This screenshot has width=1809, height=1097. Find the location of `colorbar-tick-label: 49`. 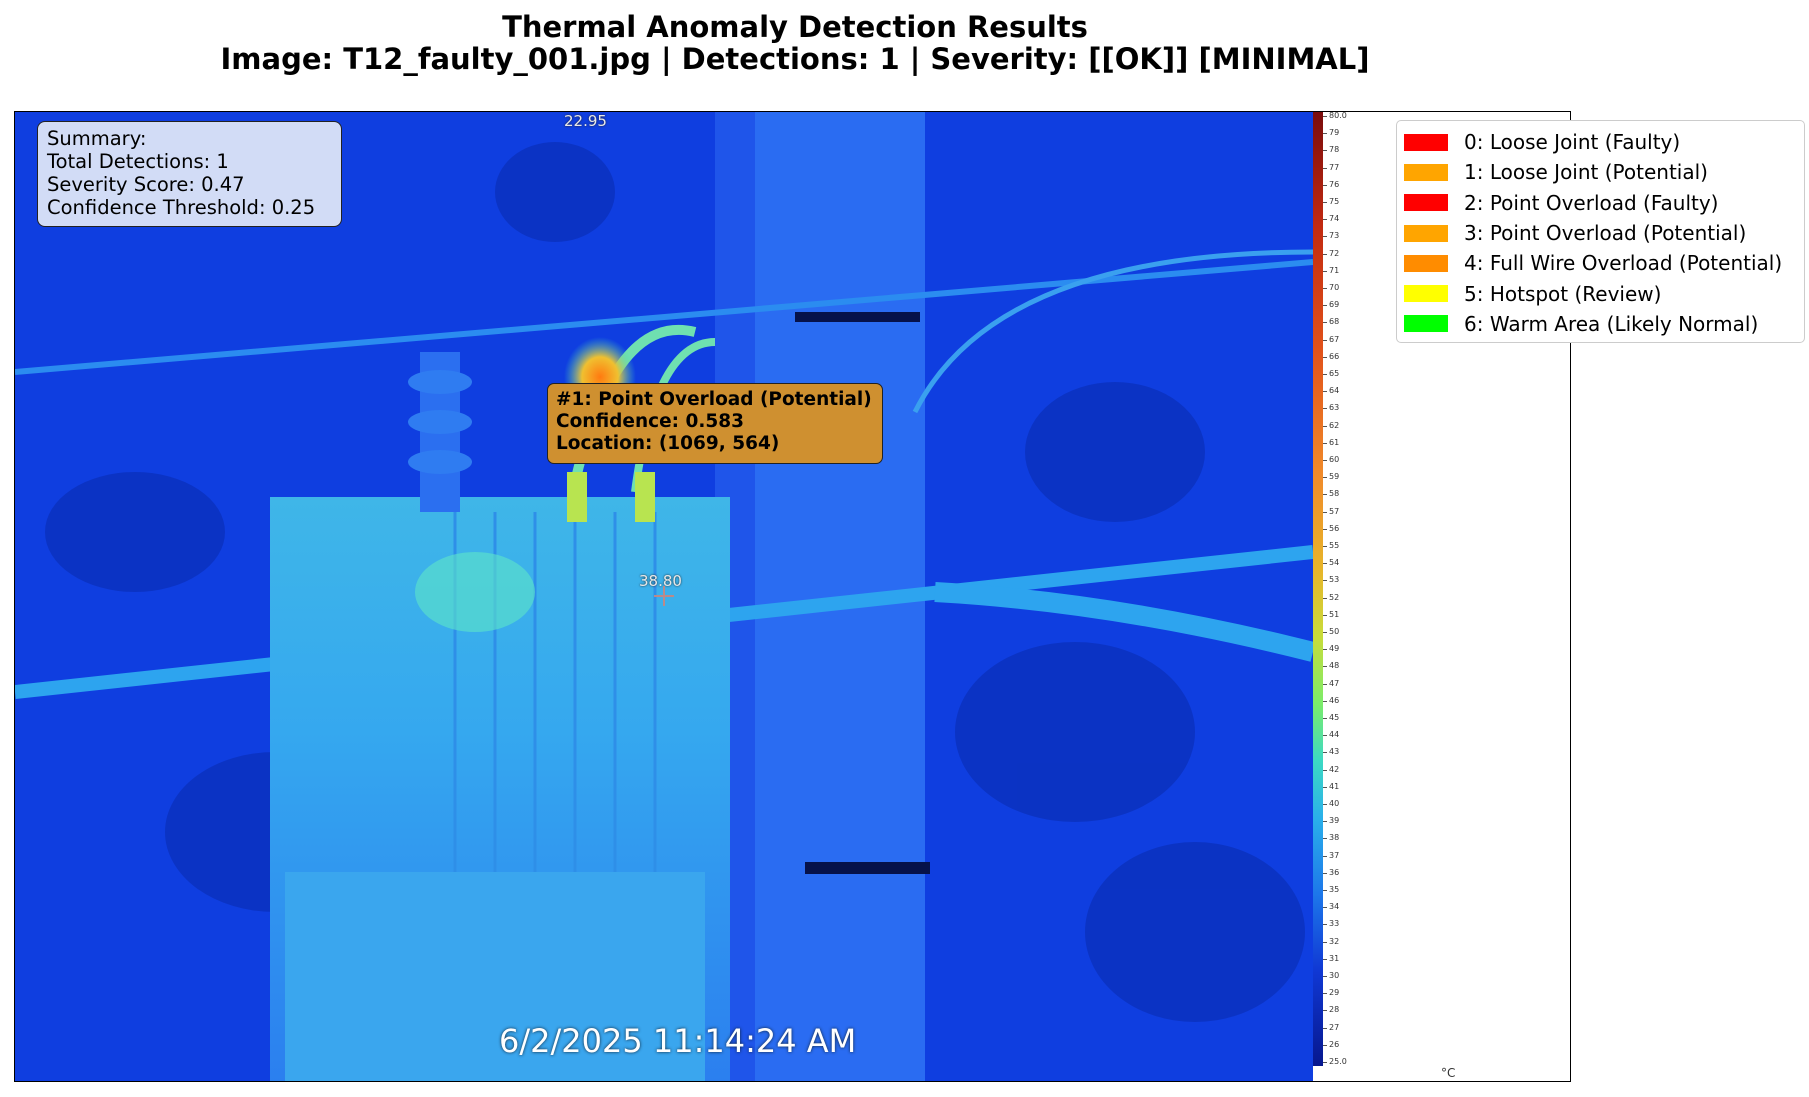

colorbar-tick-label: 49 is located at coordinates (1331, 649).